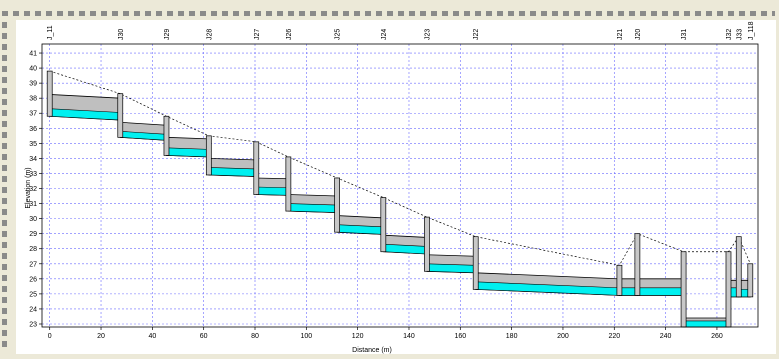  Describe the element at coordinates (512, 336) in the screenshot. I see `x-tick-label: 180` at that location.